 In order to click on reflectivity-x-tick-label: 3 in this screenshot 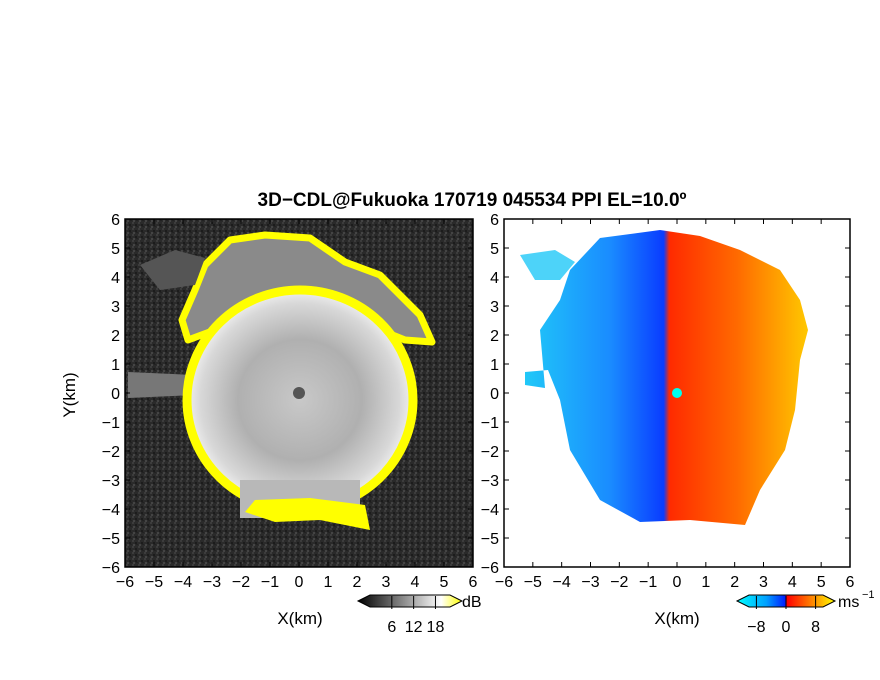, I will do `click(386, 582)`.